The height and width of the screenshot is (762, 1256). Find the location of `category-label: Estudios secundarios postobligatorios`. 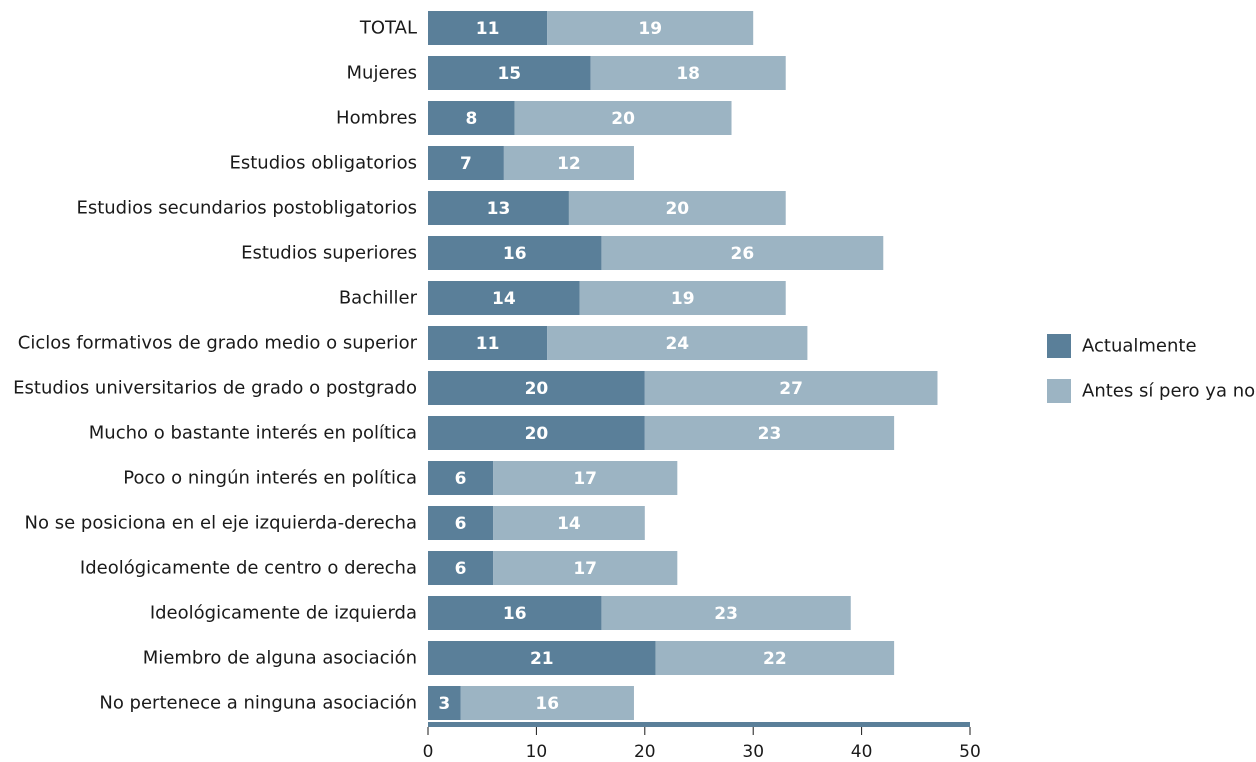

category-label: Estudios secundarios postobligatorios is located at coordinates (246, 208).